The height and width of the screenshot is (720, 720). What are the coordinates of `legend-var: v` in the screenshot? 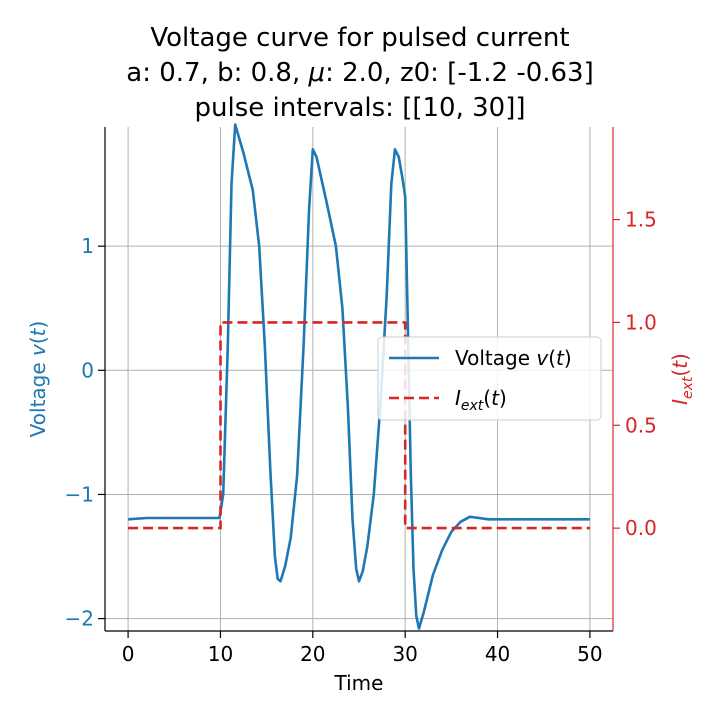 It's located at (542, 358).